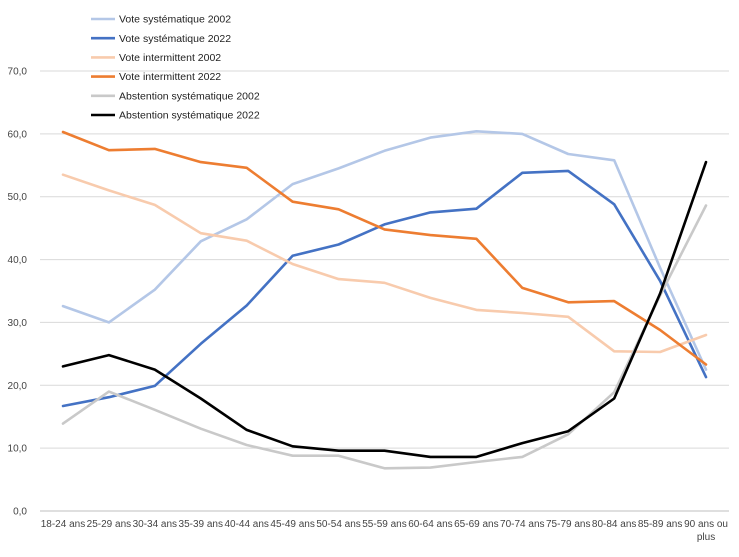 The width and height of the screenshot is (739, 557). Describe the element at coordinates (20, 512) in the screenshot. I see `y-tick-label: 0,0` at that location.